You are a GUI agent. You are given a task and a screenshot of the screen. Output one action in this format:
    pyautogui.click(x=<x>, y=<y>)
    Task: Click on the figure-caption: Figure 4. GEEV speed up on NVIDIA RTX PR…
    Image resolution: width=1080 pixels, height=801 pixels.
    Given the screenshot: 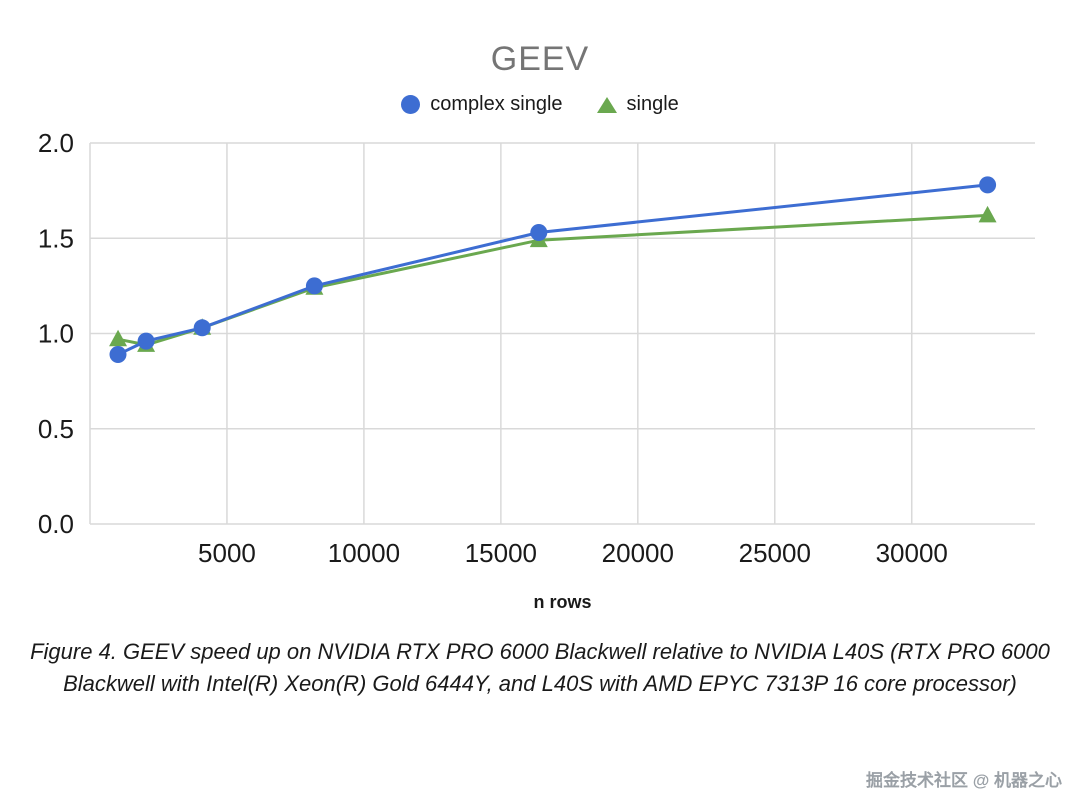 What is the action you would take?
    pyautogui.click(x=540, y=667)
    